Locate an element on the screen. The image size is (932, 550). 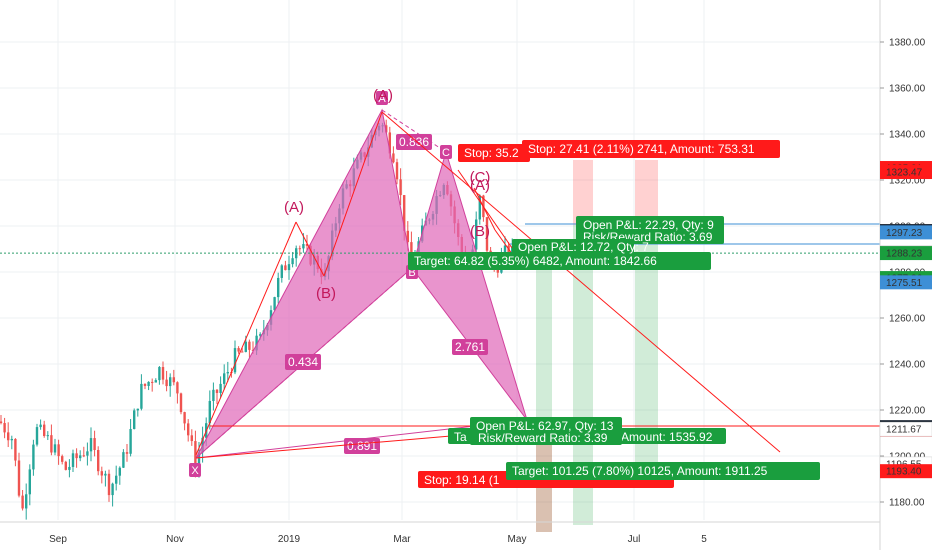
y-tick-label: 1360.00 is located at coordinates (907, 89).